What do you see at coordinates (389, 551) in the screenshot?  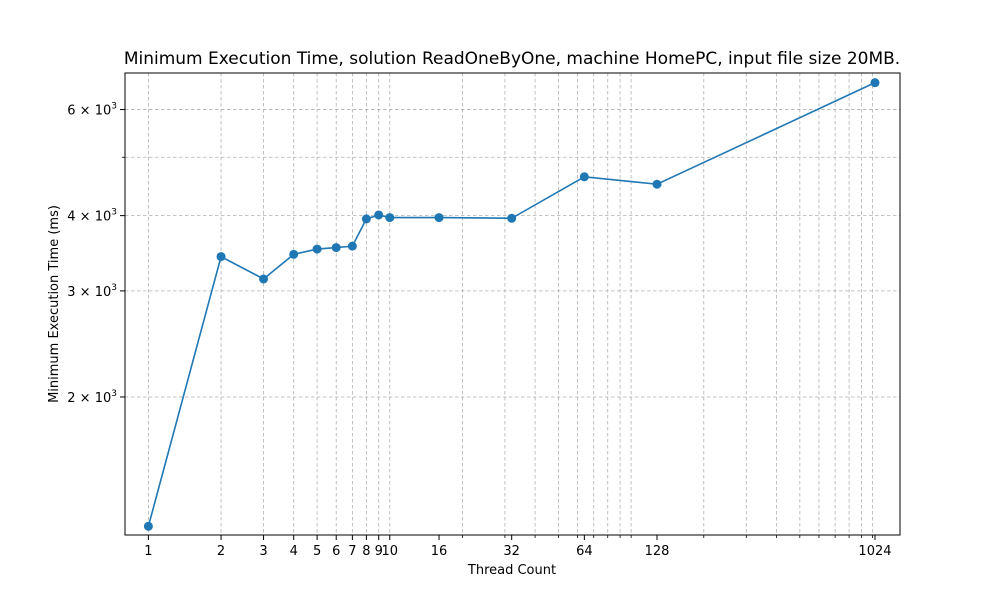 I see `x-tick-label: 10` at bounding box center [389, 551].